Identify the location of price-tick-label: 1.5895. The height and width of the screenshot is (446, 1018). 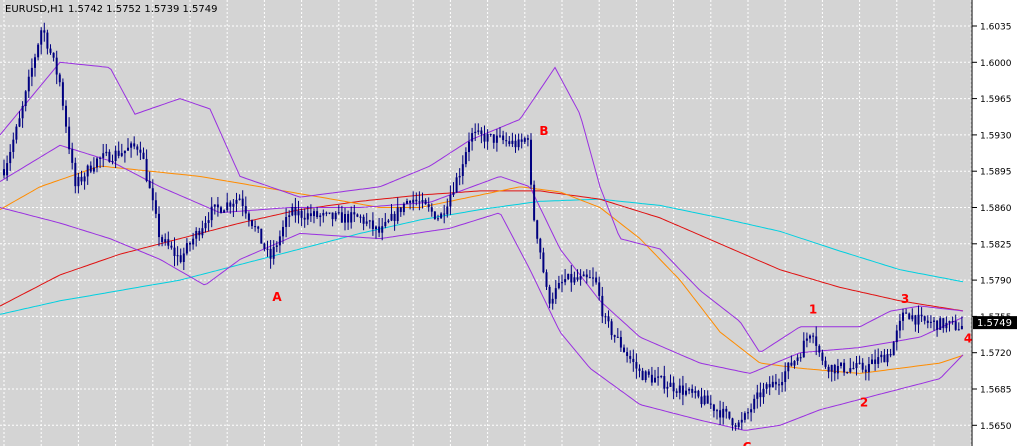
(996, 173).